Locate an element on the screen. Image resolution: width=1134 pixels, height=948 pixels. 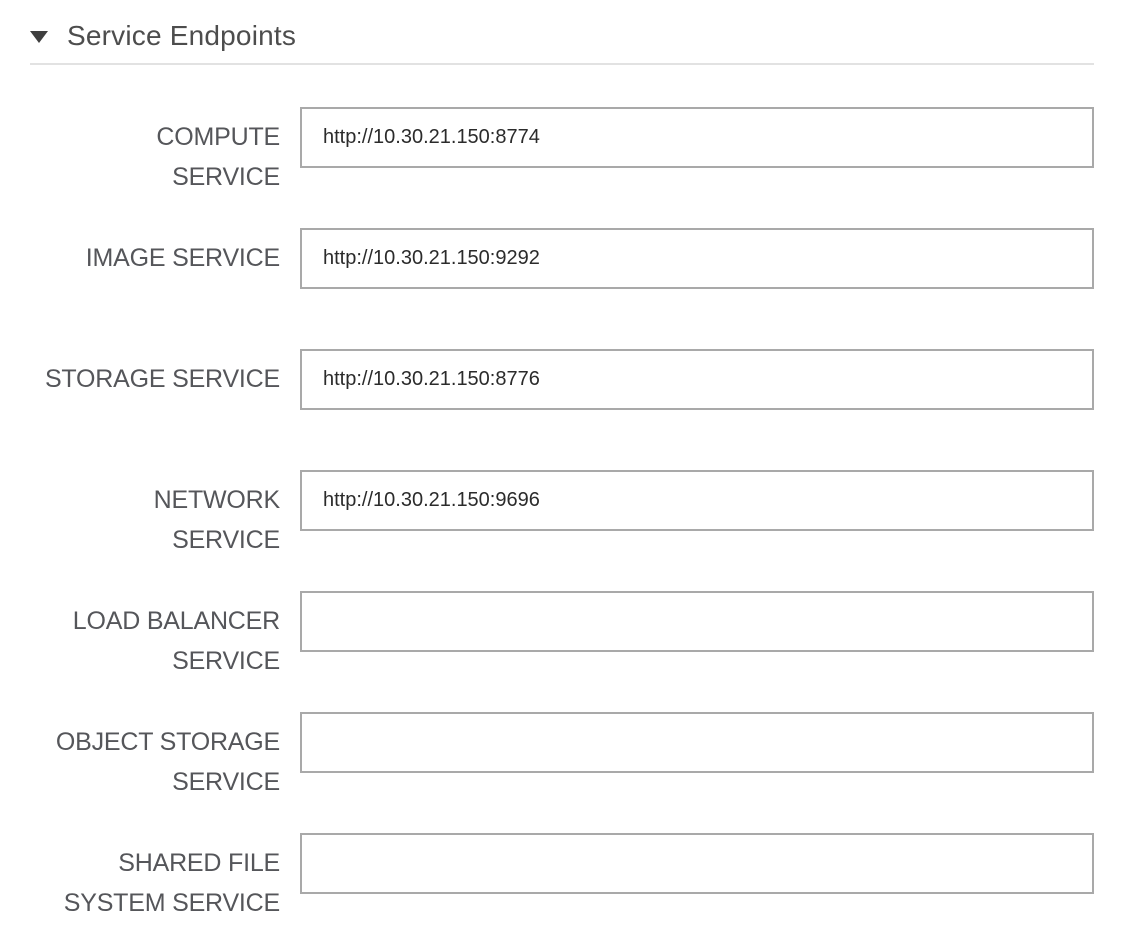
storage-service-row: STORAGE SERVICE is located at coordinates (562, 379).